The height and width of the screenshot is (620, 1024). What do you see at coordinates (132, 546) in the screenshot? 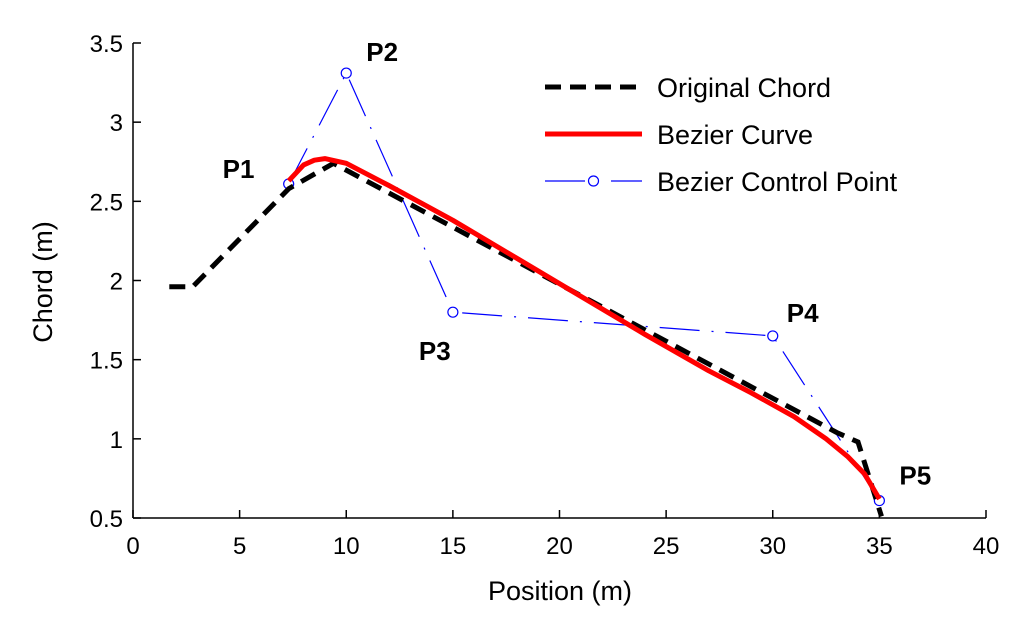
I see `x-tick-label: 0` at bounding box center [132, 546].